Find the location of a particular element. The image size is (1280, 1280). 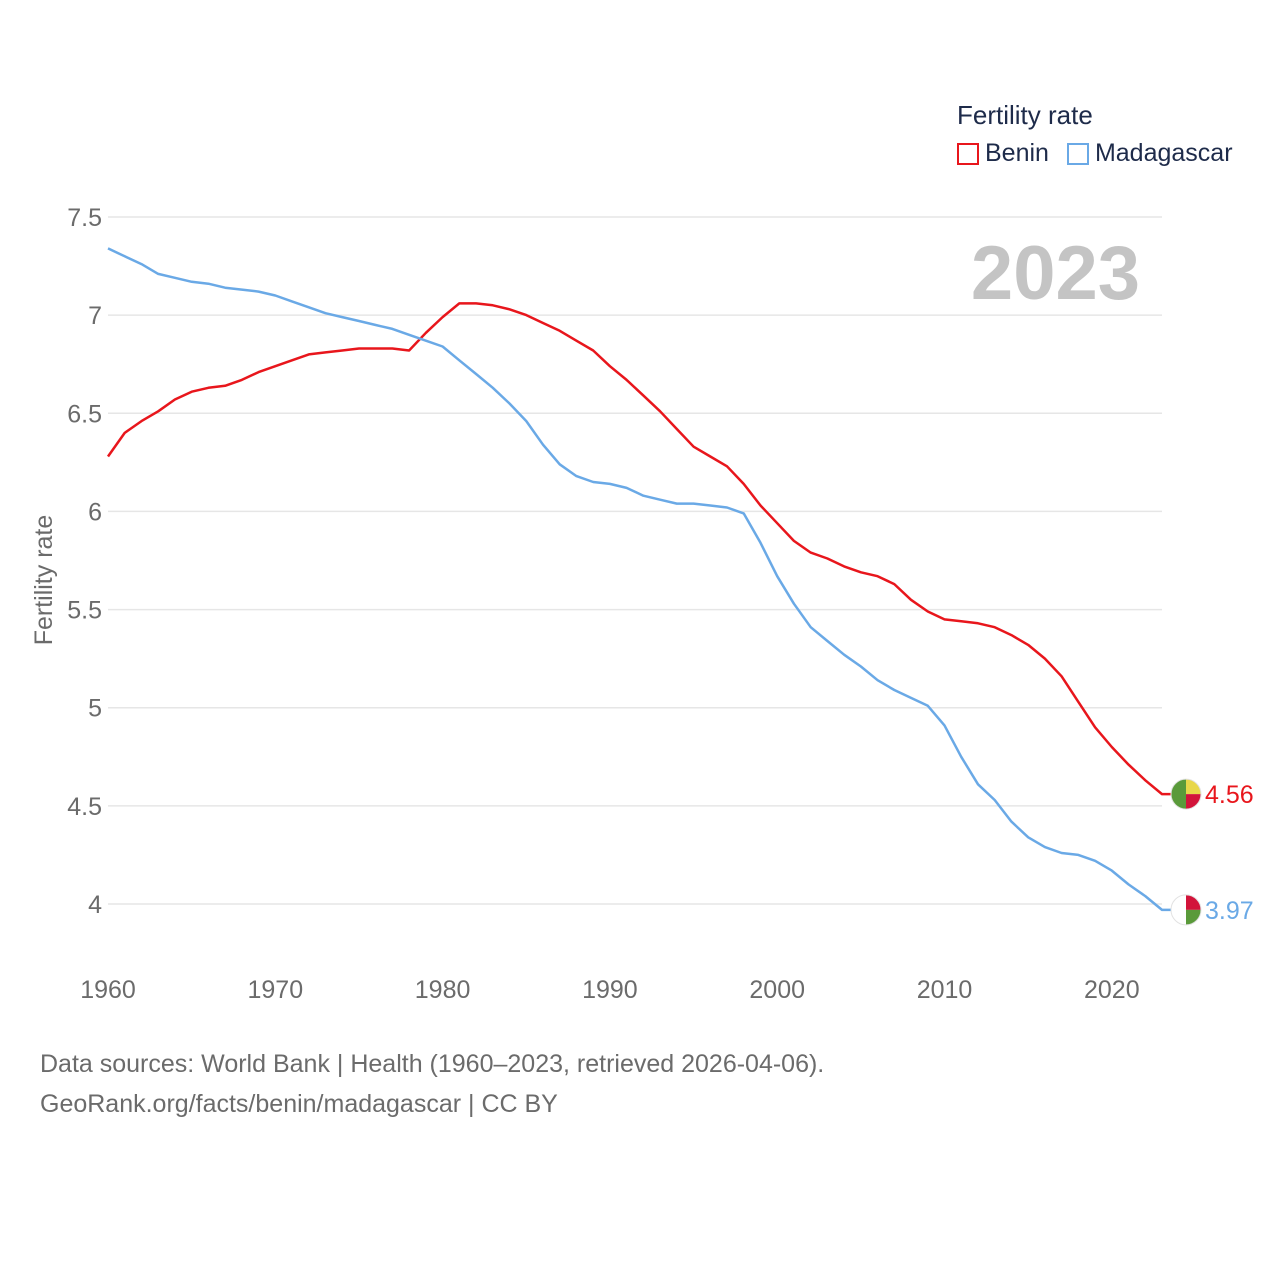

x-tick-labels: 1960 1970 1980 1990 2000 2010 2020 is located at coordinates (609, 990).